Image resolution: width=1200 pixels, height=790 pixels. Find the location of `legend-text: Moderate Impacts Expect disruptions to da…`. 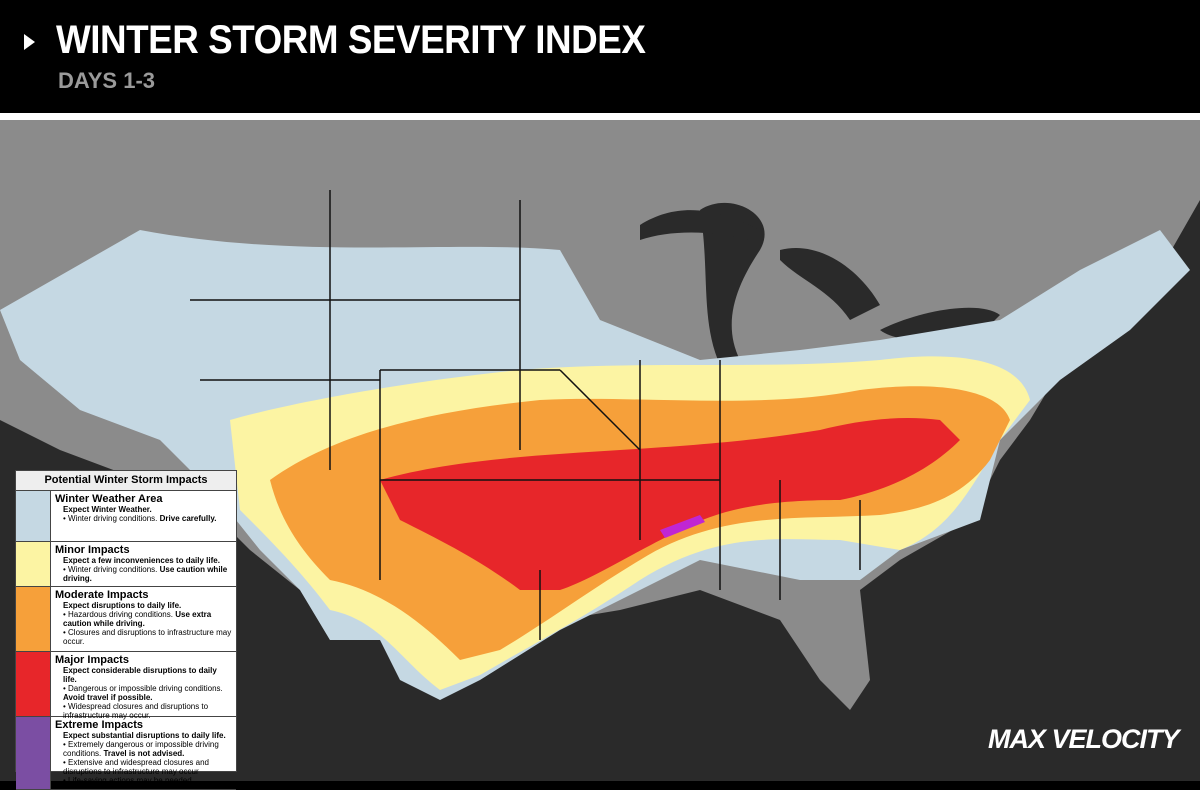

legend-text: Moderate Impacts Expect disruptions to da… is located at coordinates (143, 619).